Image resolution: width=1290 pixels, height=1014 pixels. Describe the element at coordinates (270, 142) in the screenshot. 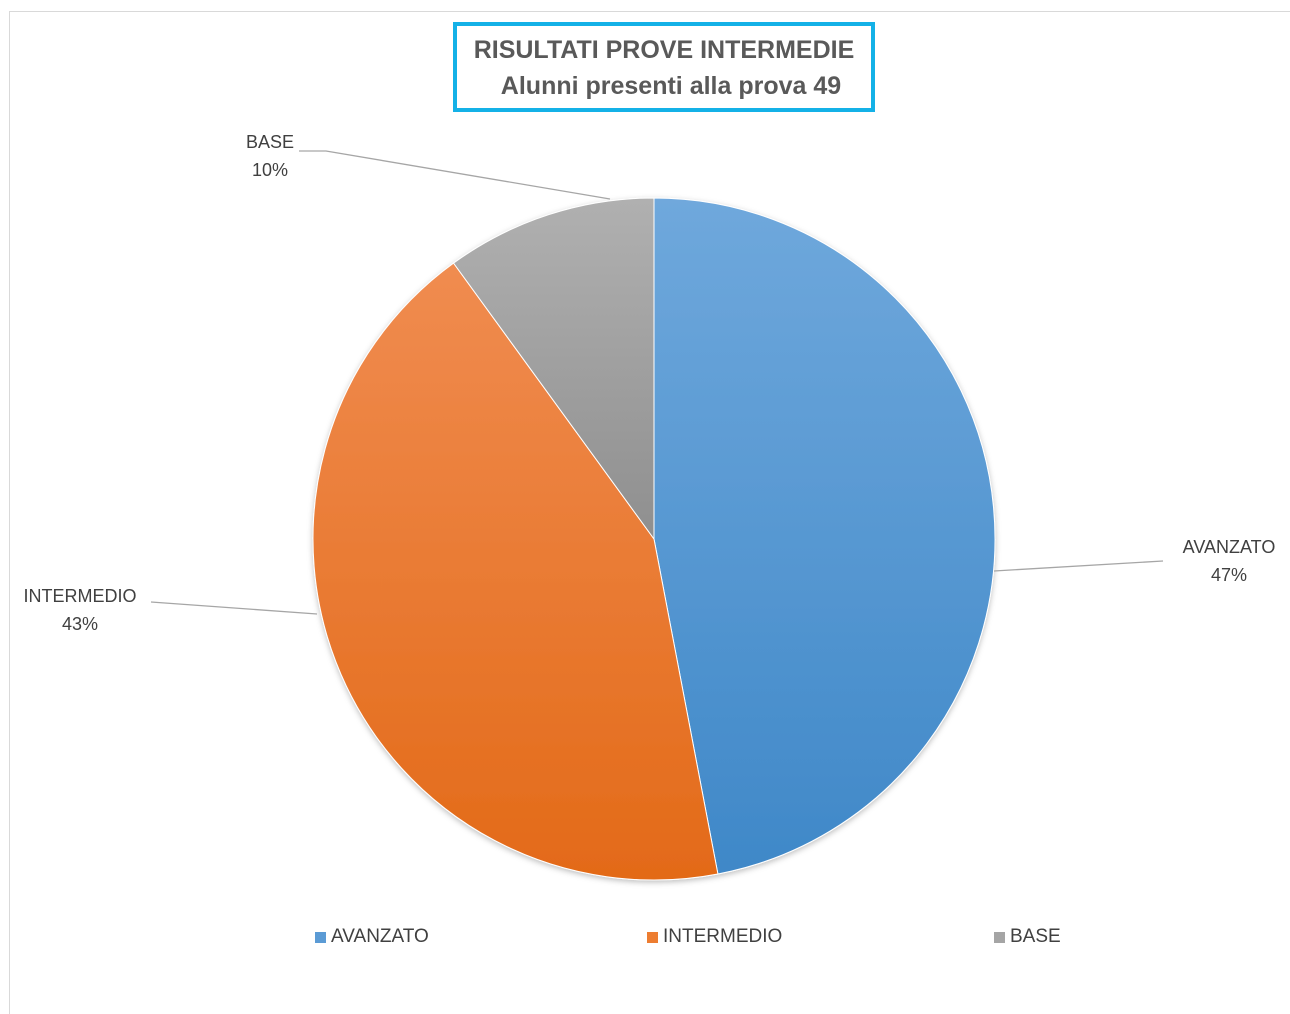

I see `data-label-category-base: BASE` at that location.